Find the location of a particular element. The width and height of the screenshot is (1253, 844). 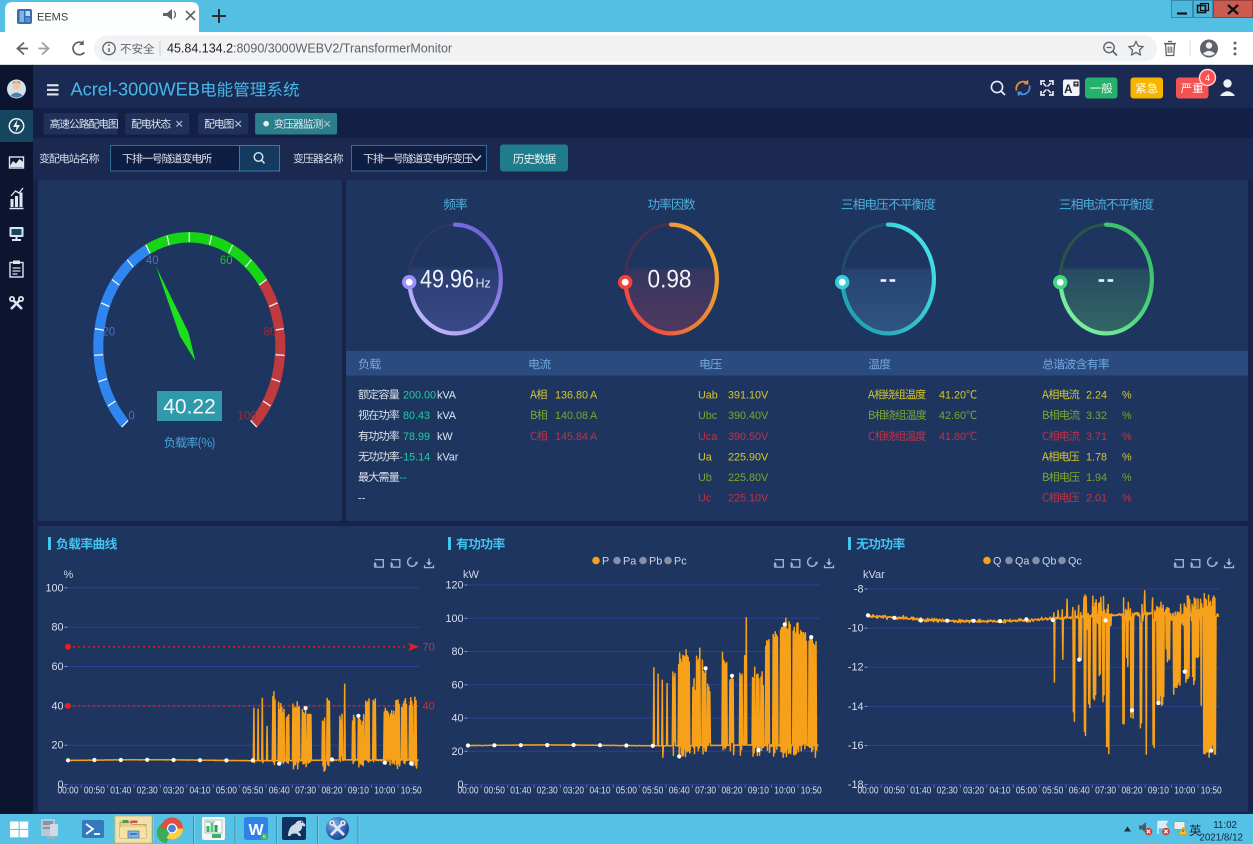

svg-text: Qb is located at coordinates (1049, 562).